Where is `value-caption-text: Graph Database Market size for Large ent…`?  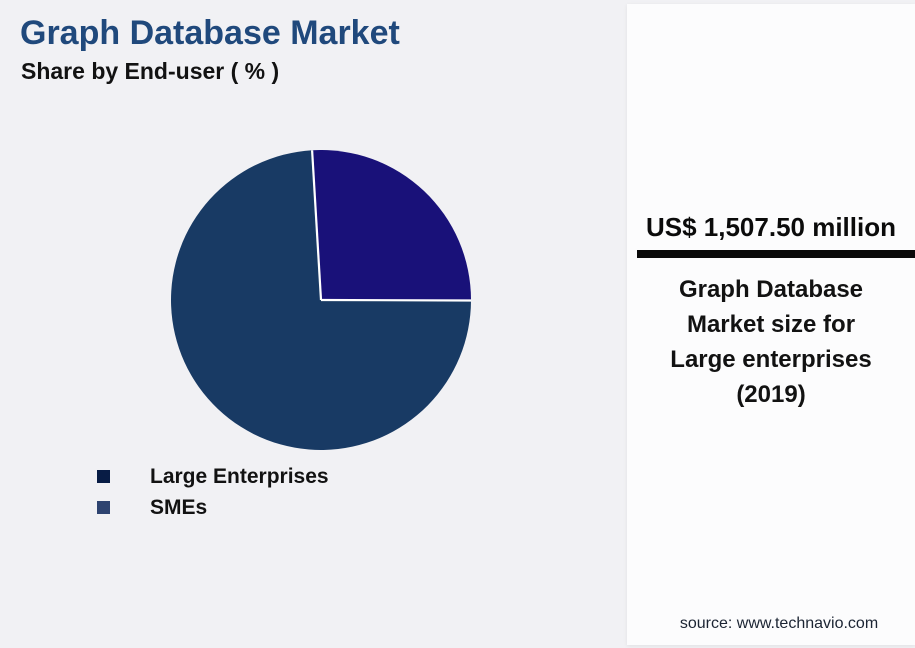
value-caption-text: Graph Database Market size for Large ent… is located at coordinates (771, 342).